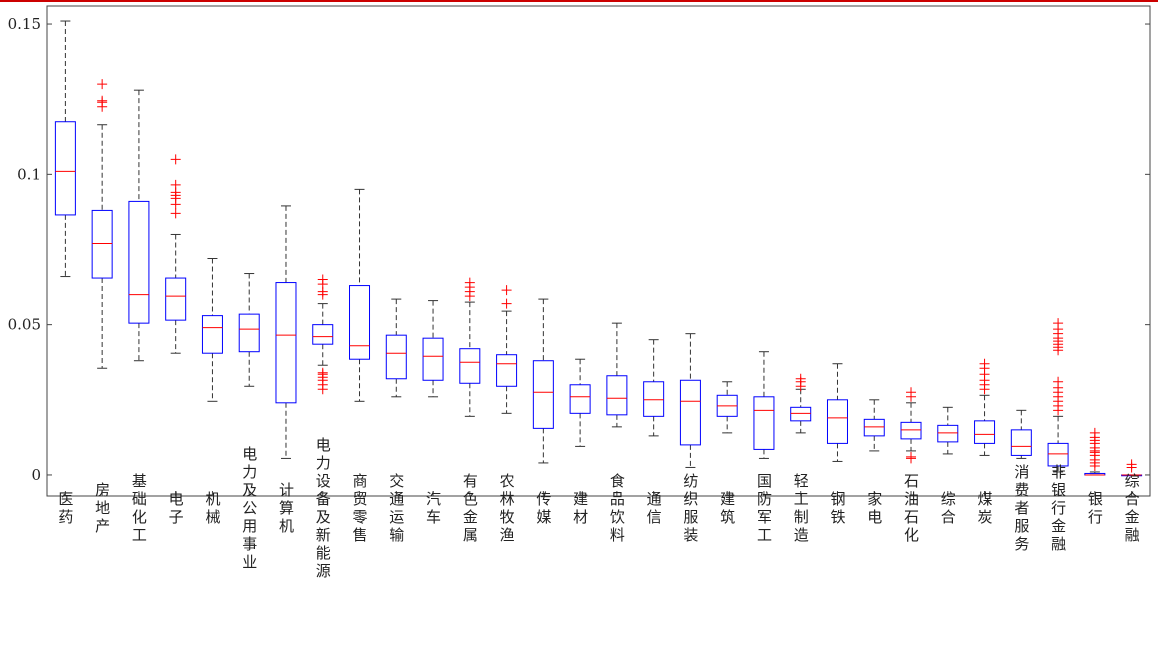 The width and height of the screenshot is (1158, 651). I want to click on x-category-label: 银行, so click(1095, 509).